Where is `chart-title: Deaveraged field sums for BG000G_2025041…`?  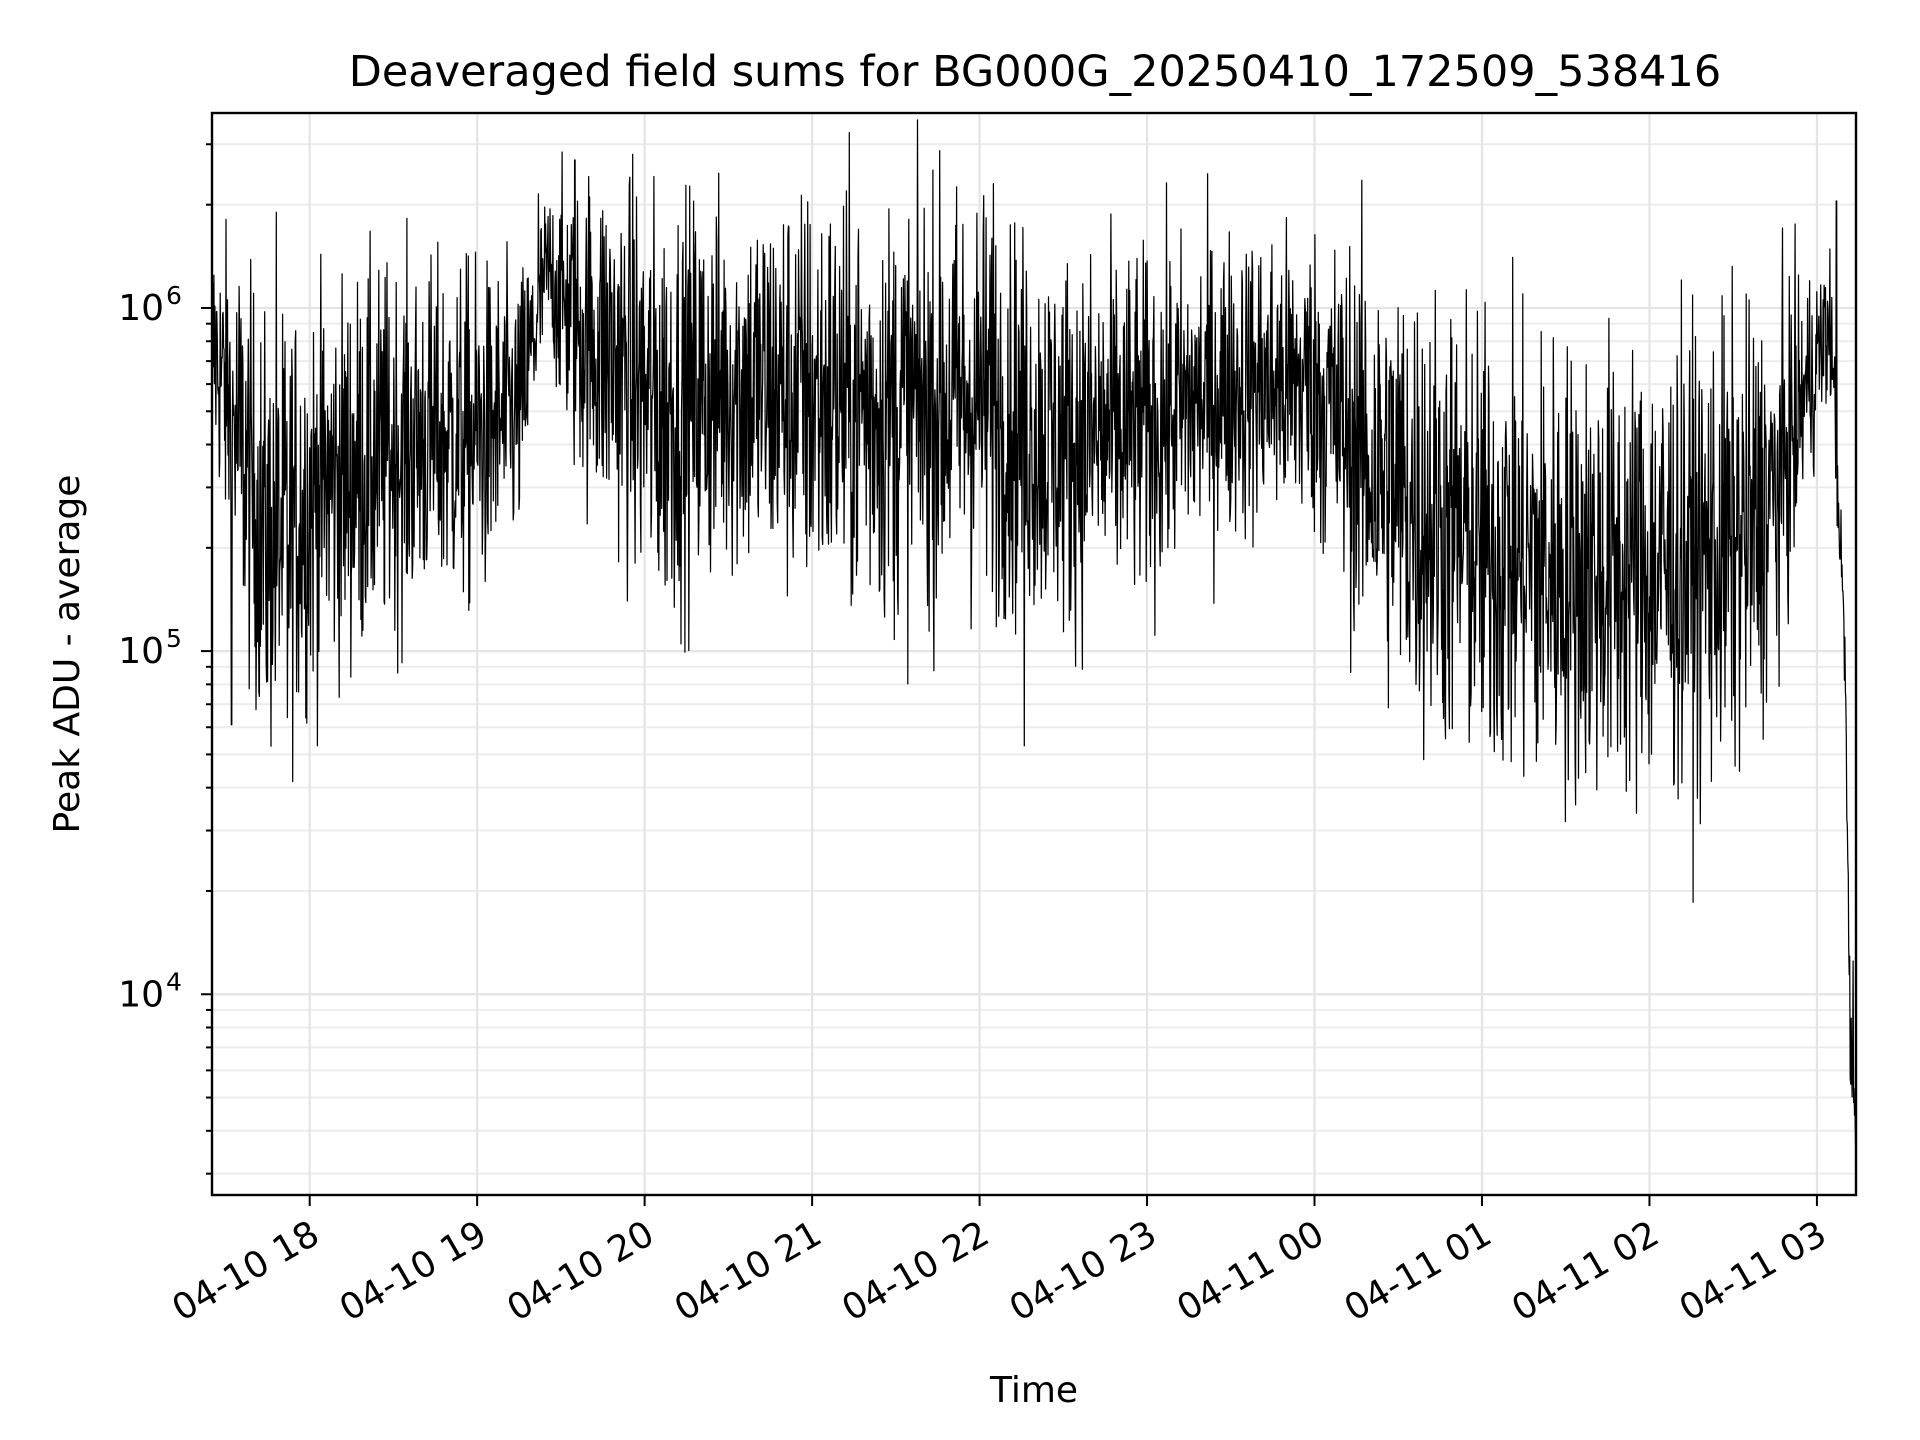 chart-title: Deaveraged field sums for BG000G_2025041… is located at coordinates (1035, 72).